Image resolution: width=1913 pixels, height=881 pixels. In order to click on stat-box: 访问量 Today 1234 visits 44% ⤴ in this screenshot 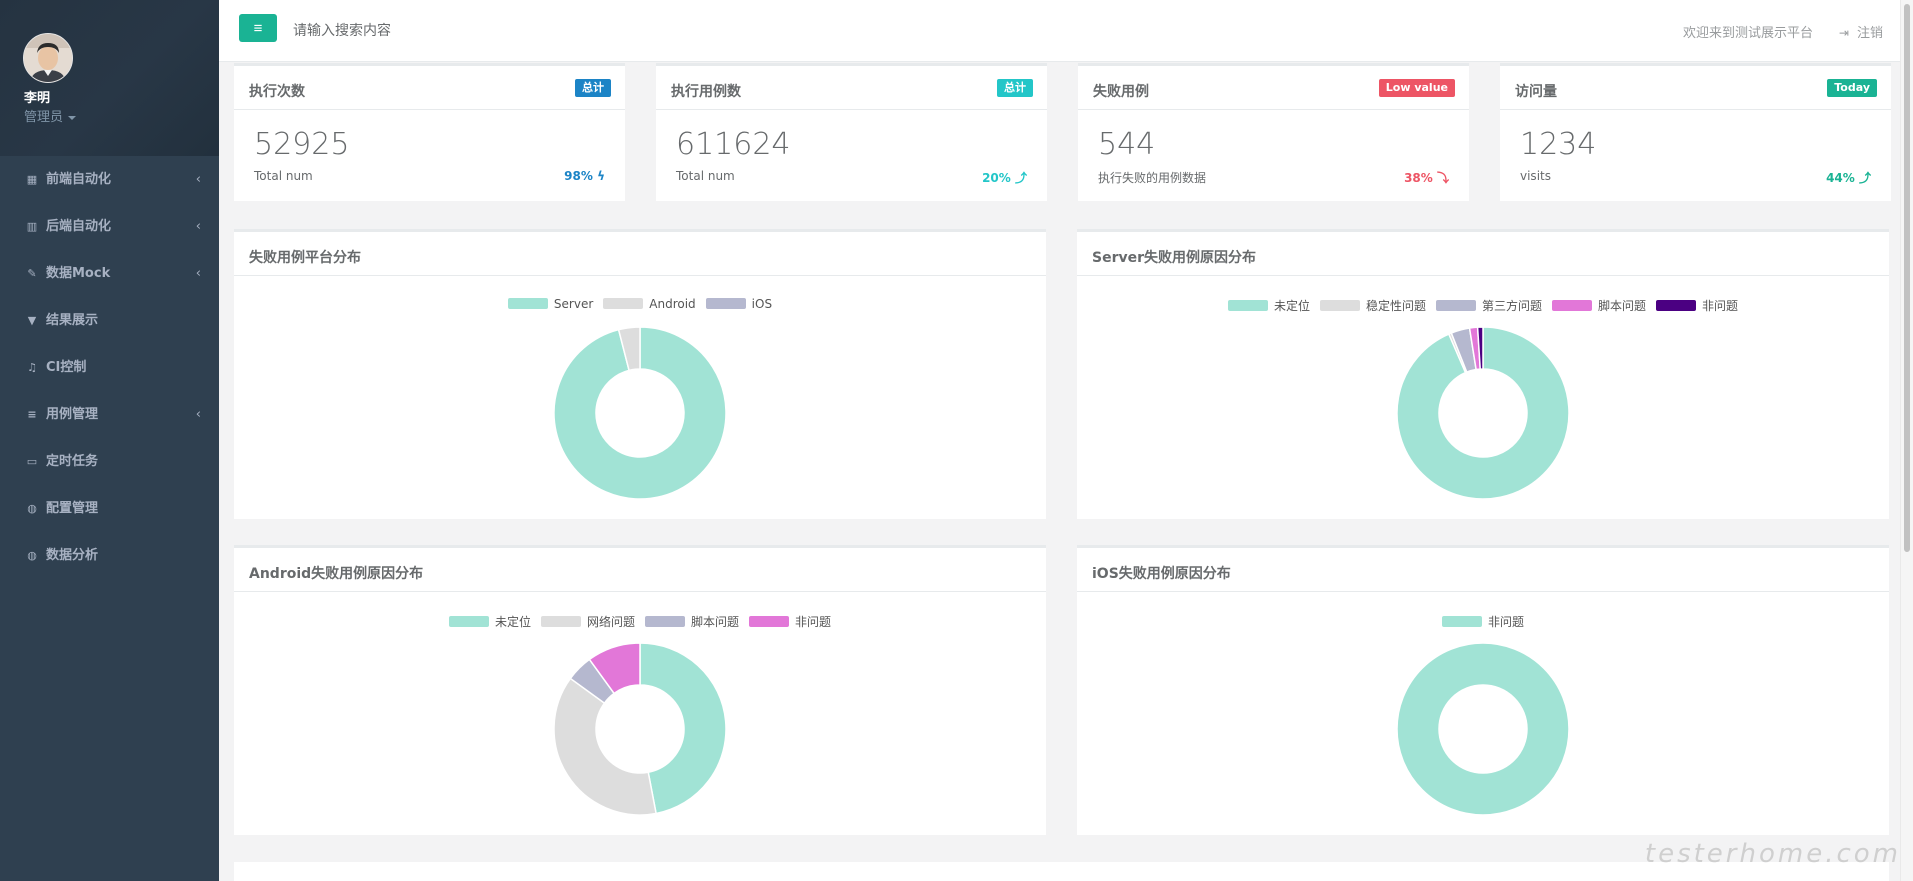, I will do `click(1695, 132)`.